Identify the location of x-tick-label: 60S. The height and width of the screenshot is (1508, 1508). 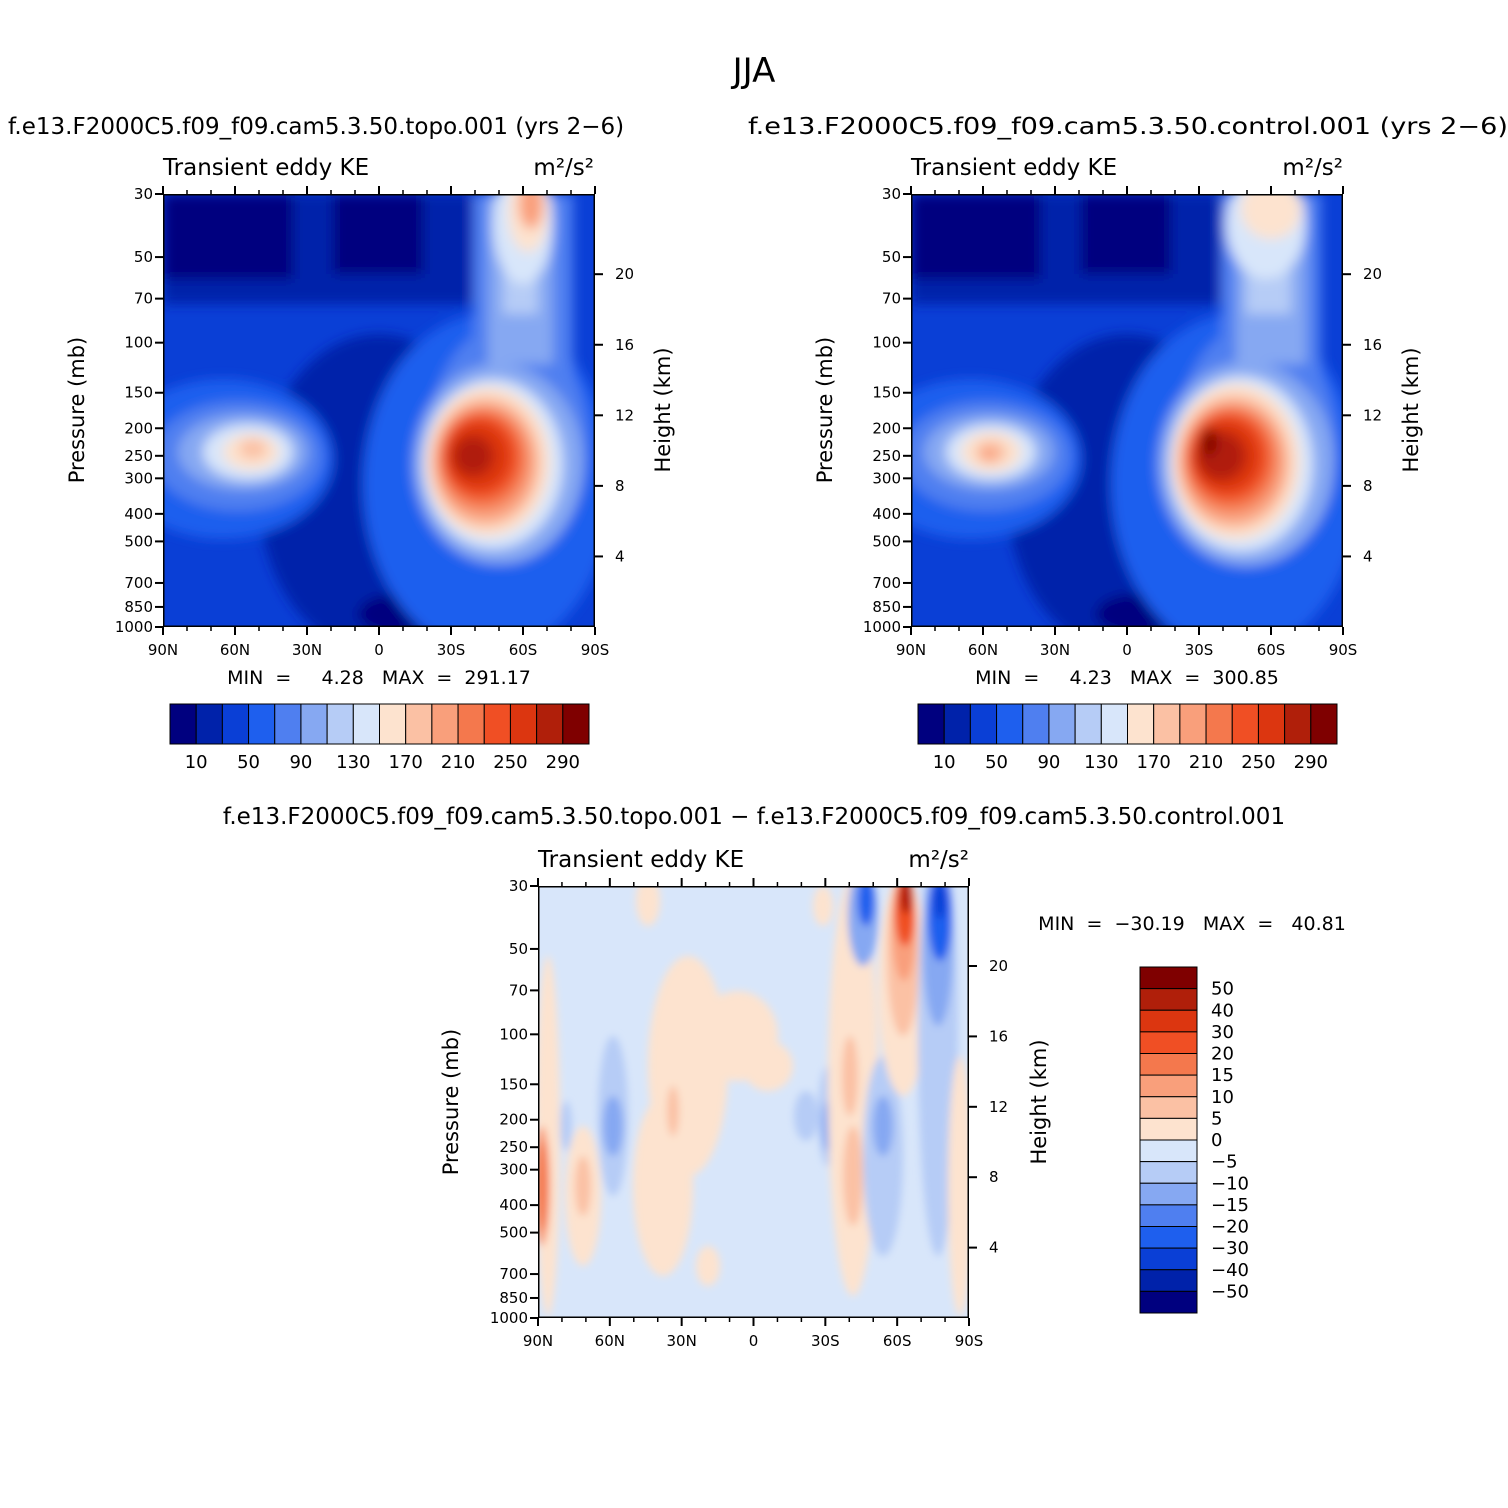
(523, 650).